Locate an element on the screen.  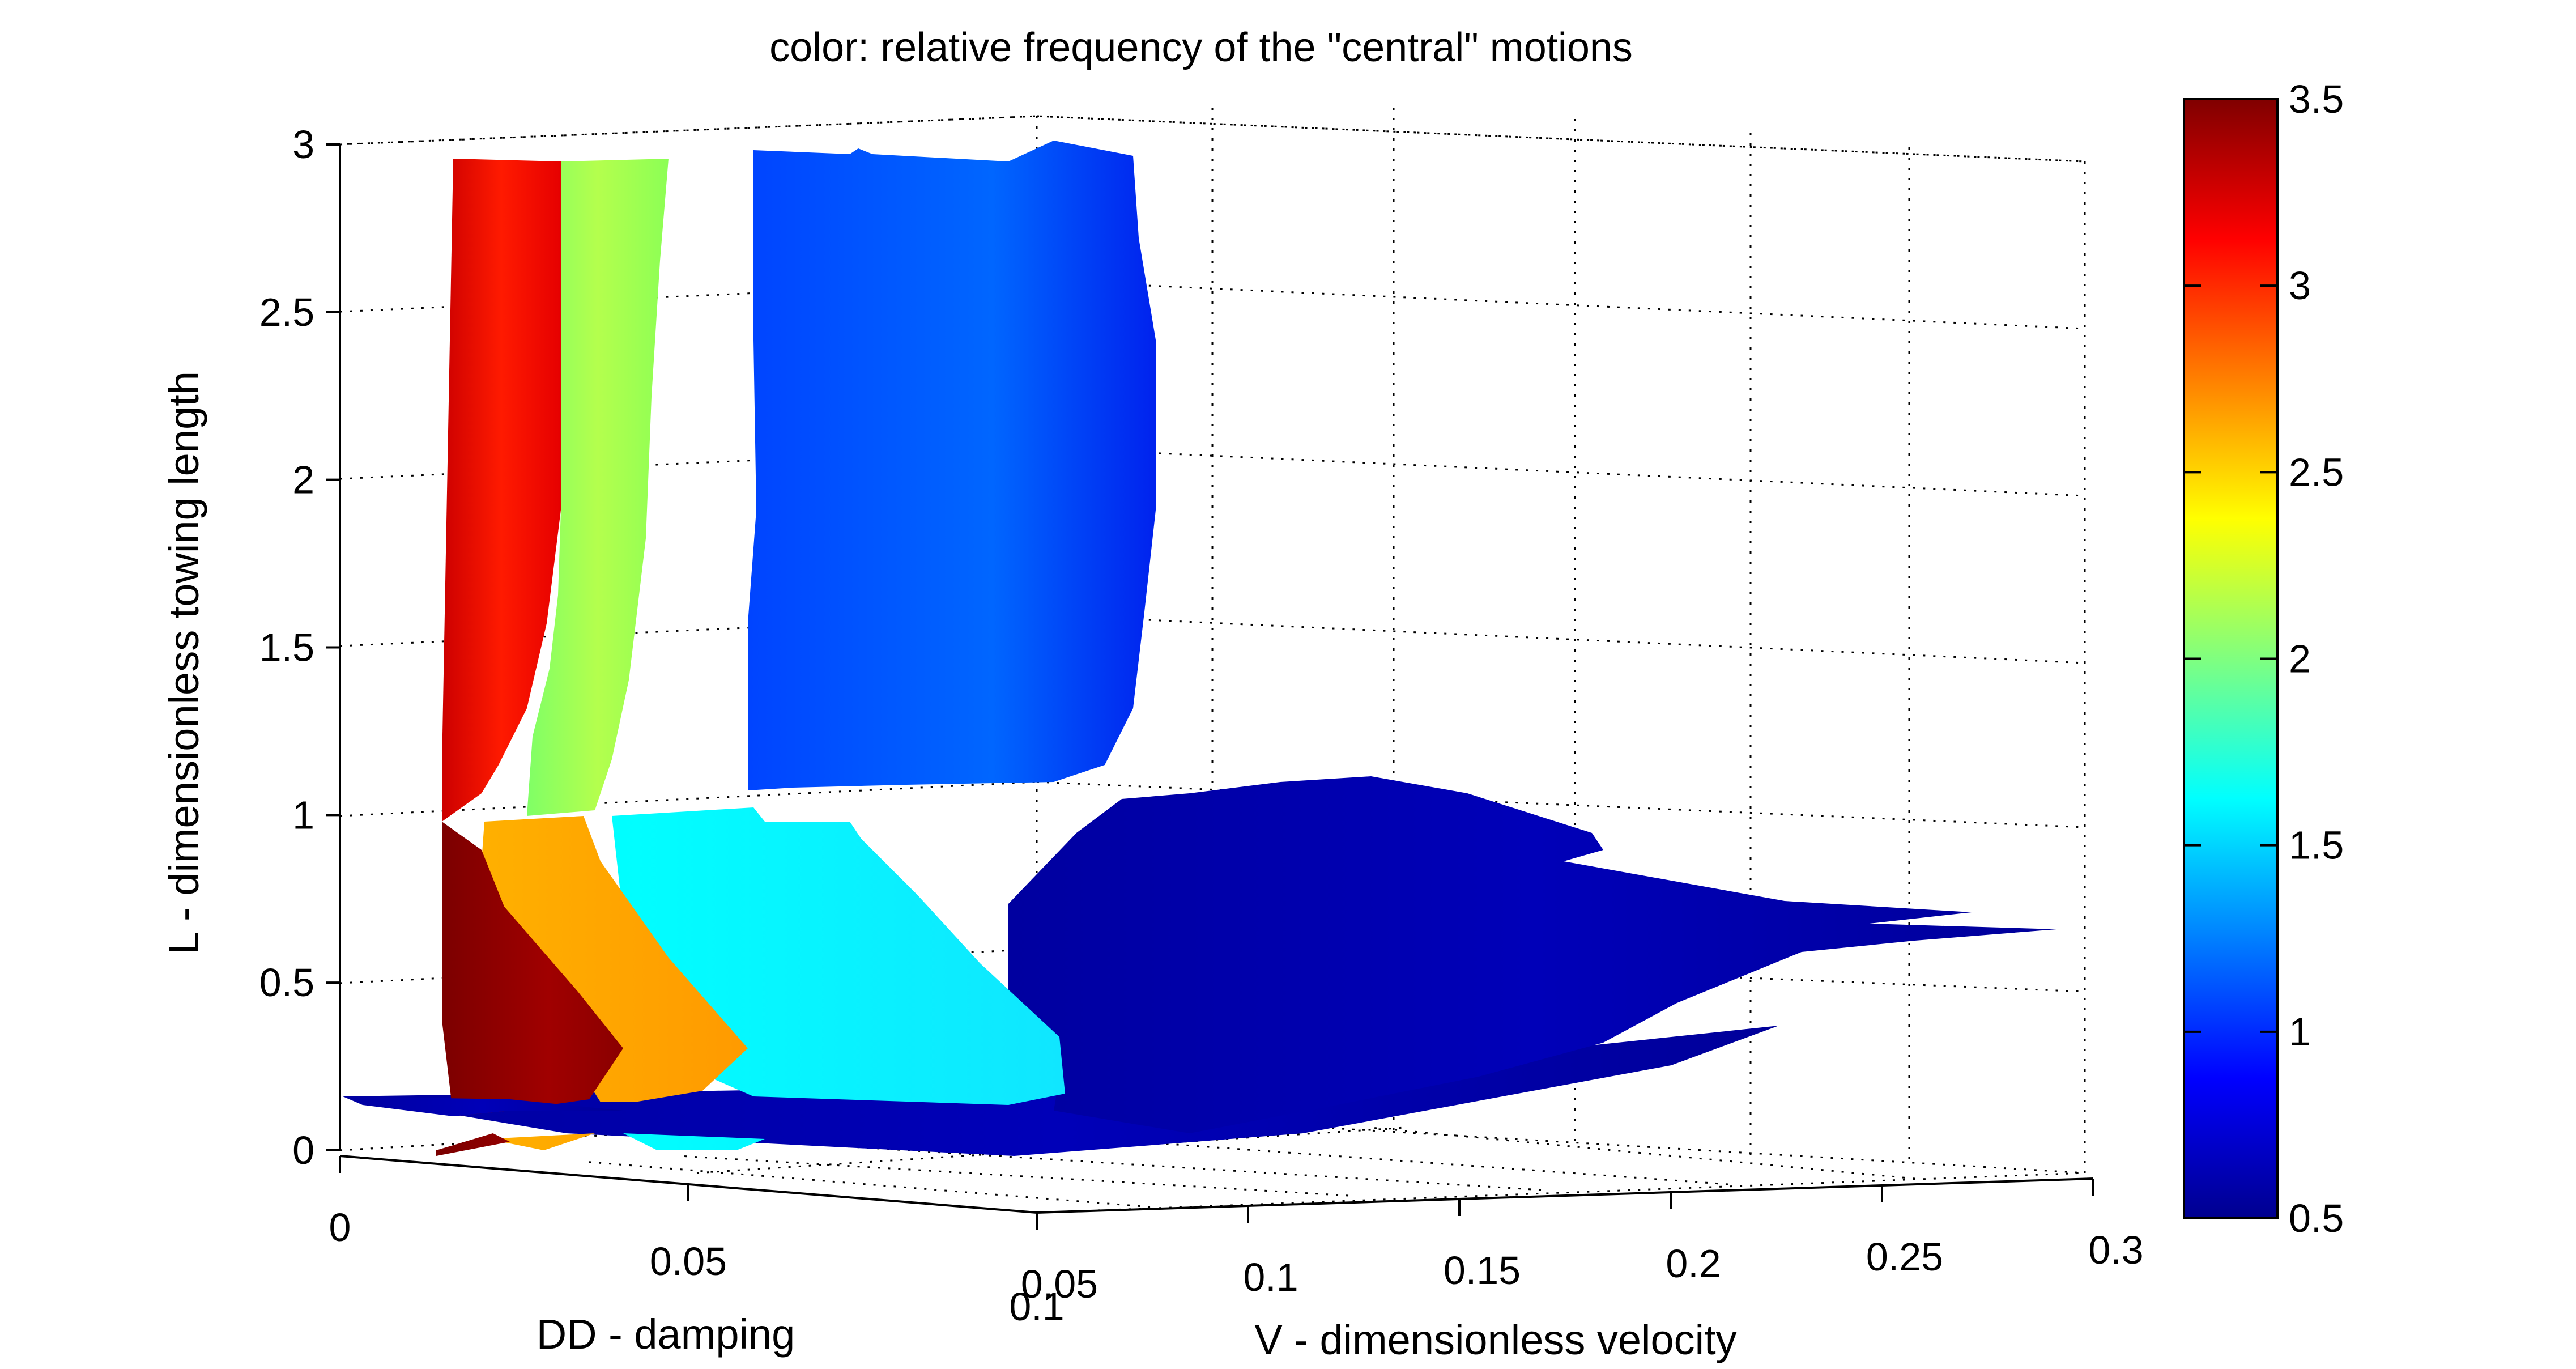
y-tick-label: 0.3 is located at coordinates (2115, 1250).